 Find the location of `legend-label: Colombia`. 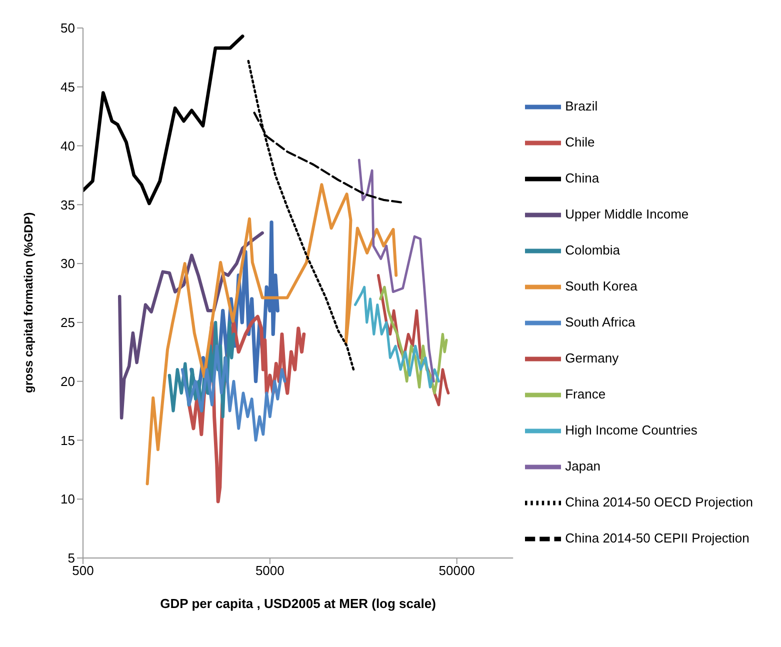

legend-label: Colombia is located at coordinates (592, 250).